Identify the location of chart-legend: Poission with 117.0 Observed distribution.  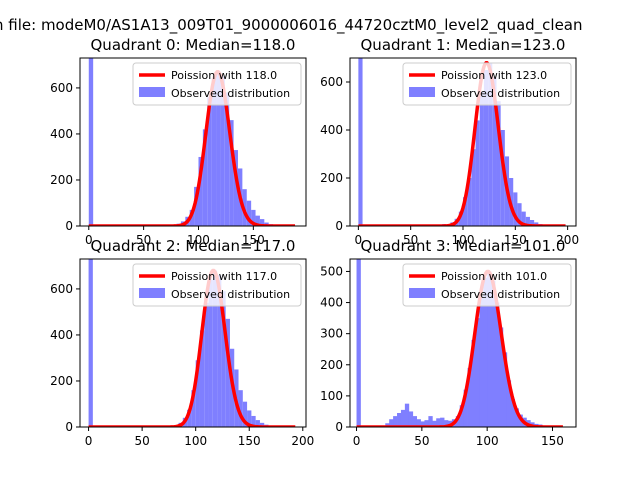
(217, 285).